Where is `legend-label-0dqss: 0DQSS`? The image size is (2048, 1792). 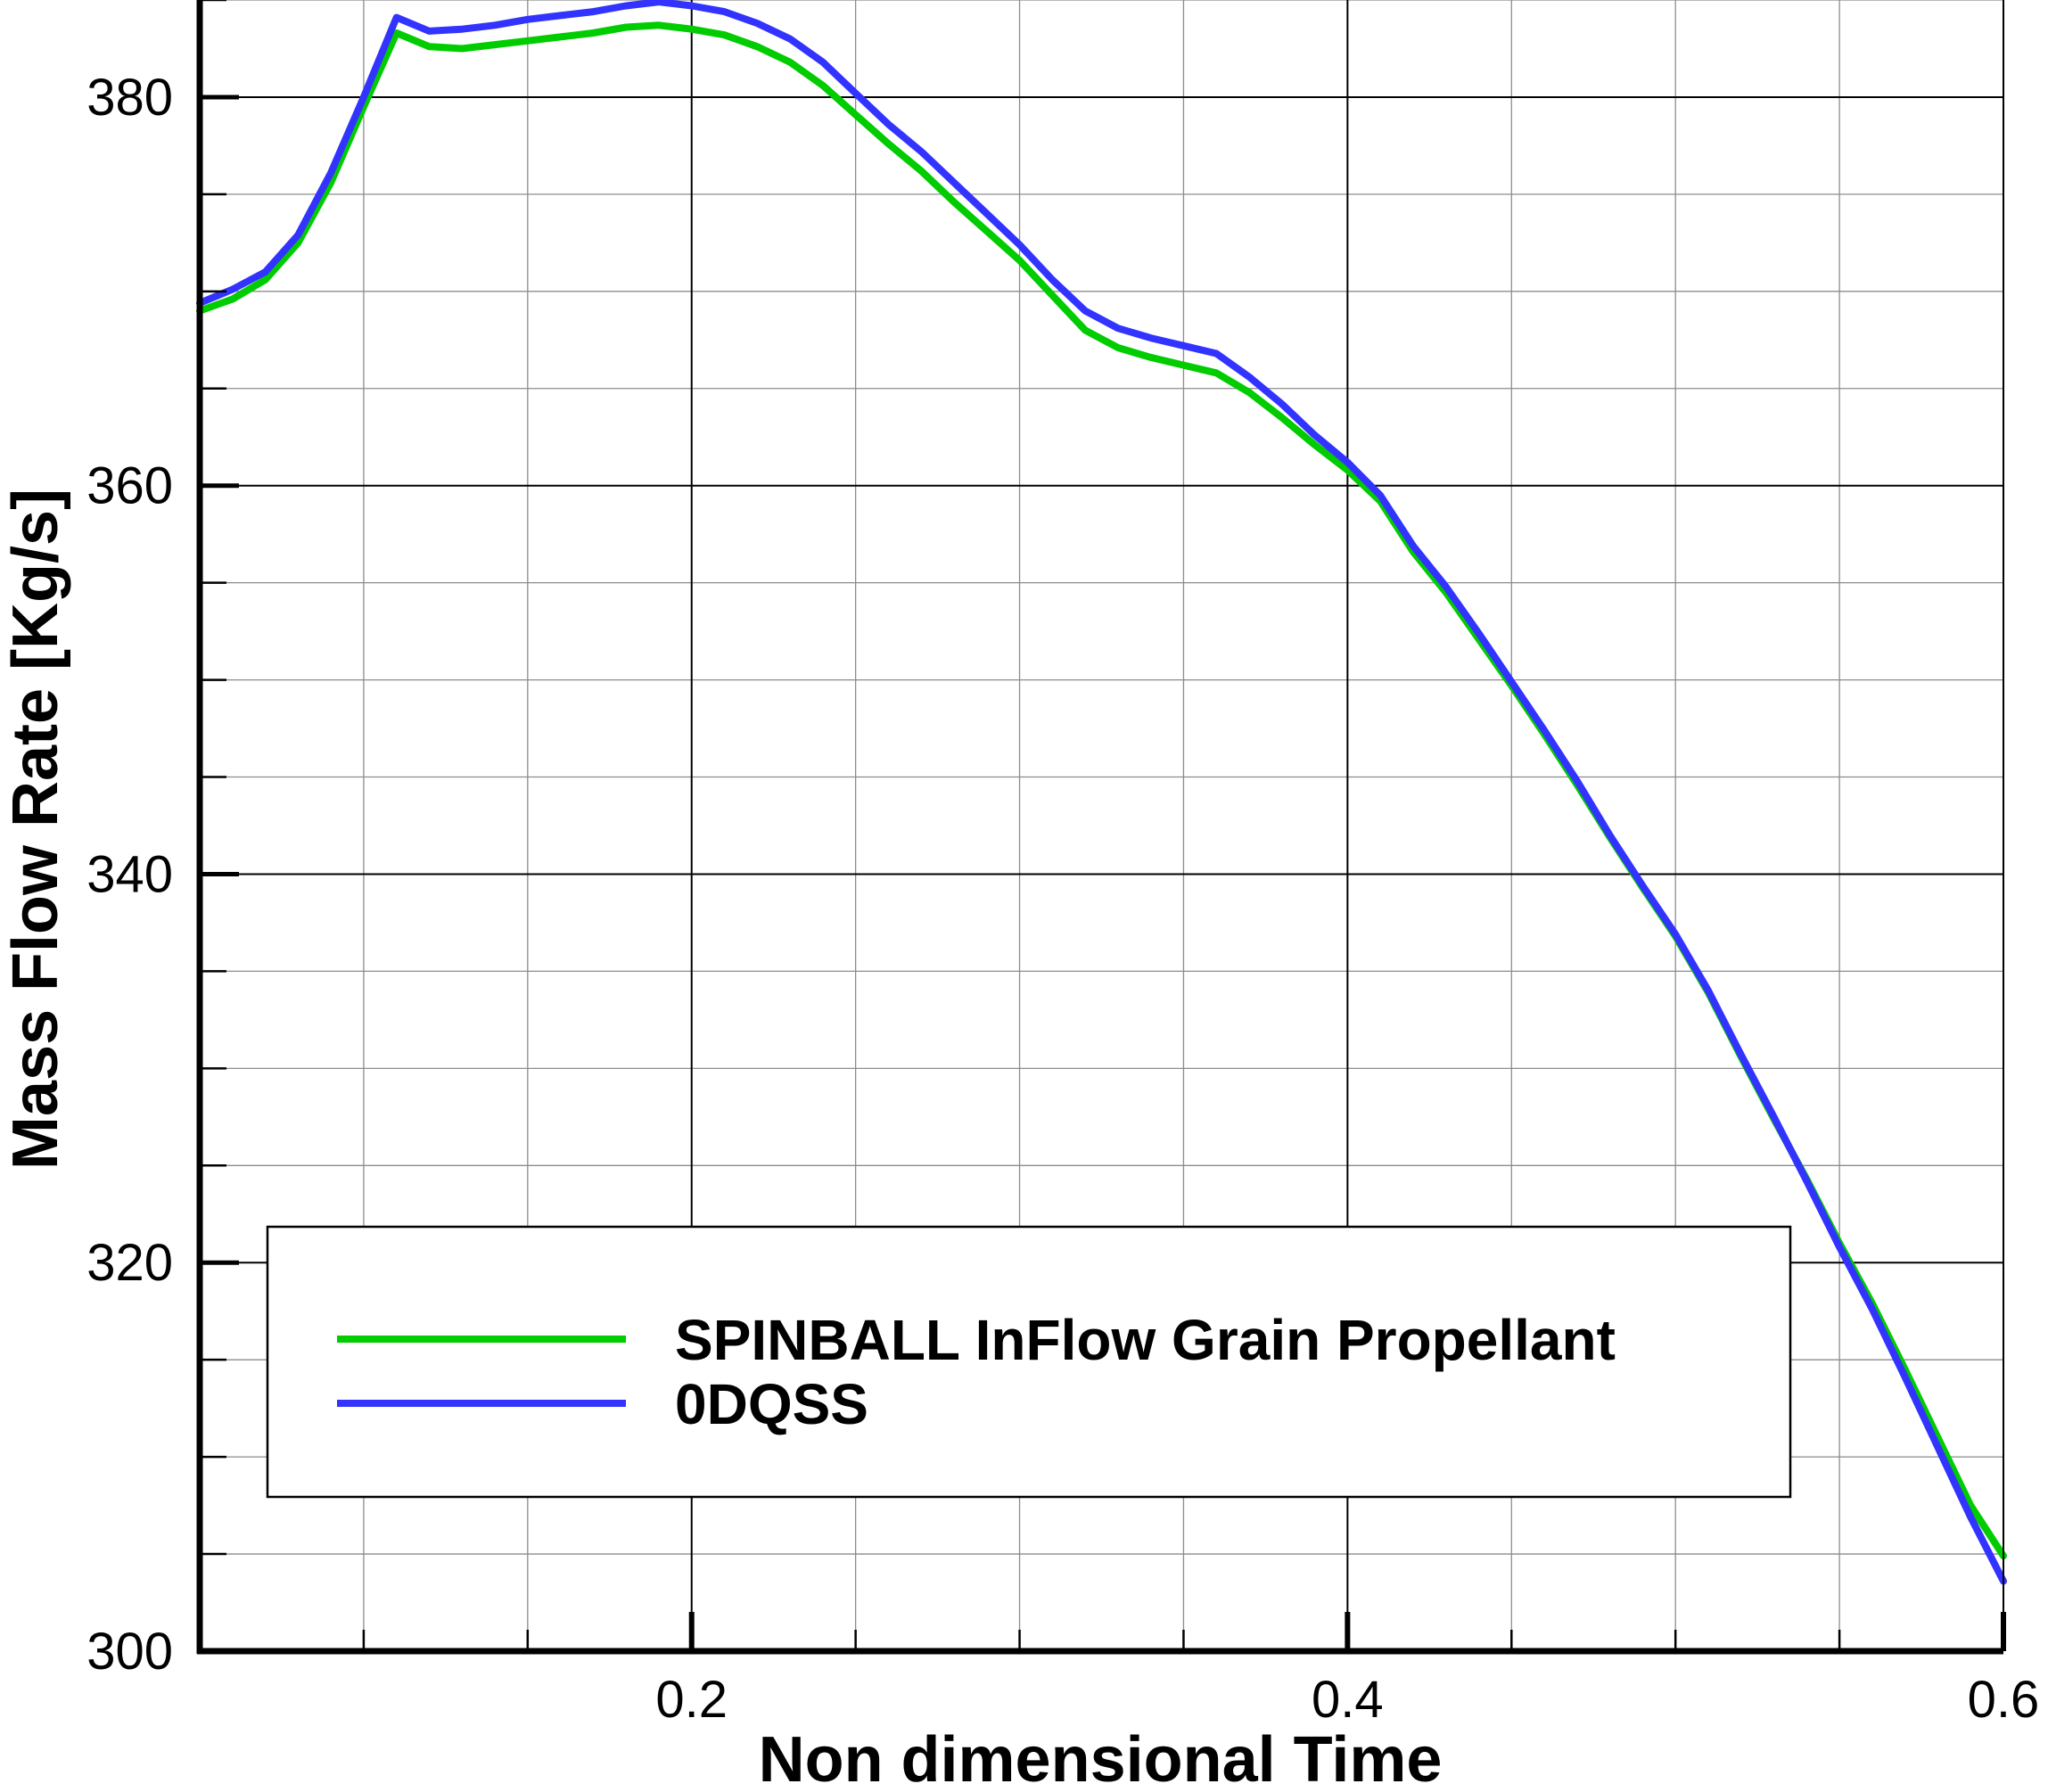
legend-label-0dqss: 0DQSS is located at coordinates (771, 1404).